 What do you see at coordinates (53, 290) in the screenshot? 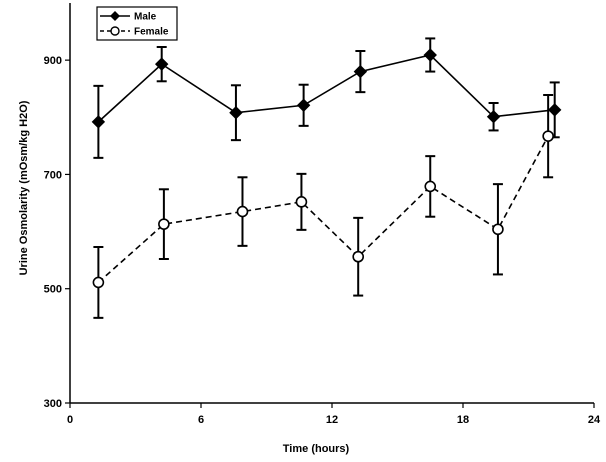
I see `y-tick-label: 500` at bounding box center [53, 290].